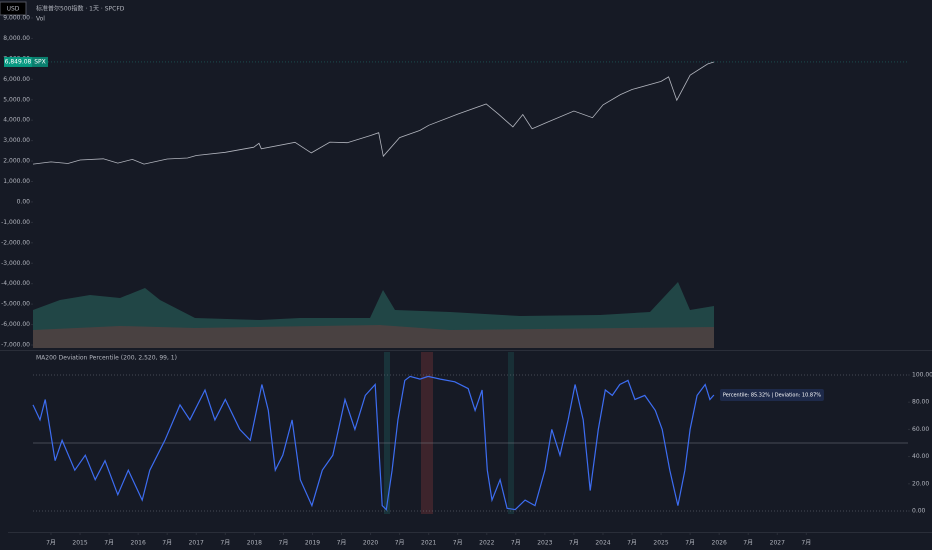 The image size is (932, 550). I want to click on x-tick-label: 2025, so click(660, 543).